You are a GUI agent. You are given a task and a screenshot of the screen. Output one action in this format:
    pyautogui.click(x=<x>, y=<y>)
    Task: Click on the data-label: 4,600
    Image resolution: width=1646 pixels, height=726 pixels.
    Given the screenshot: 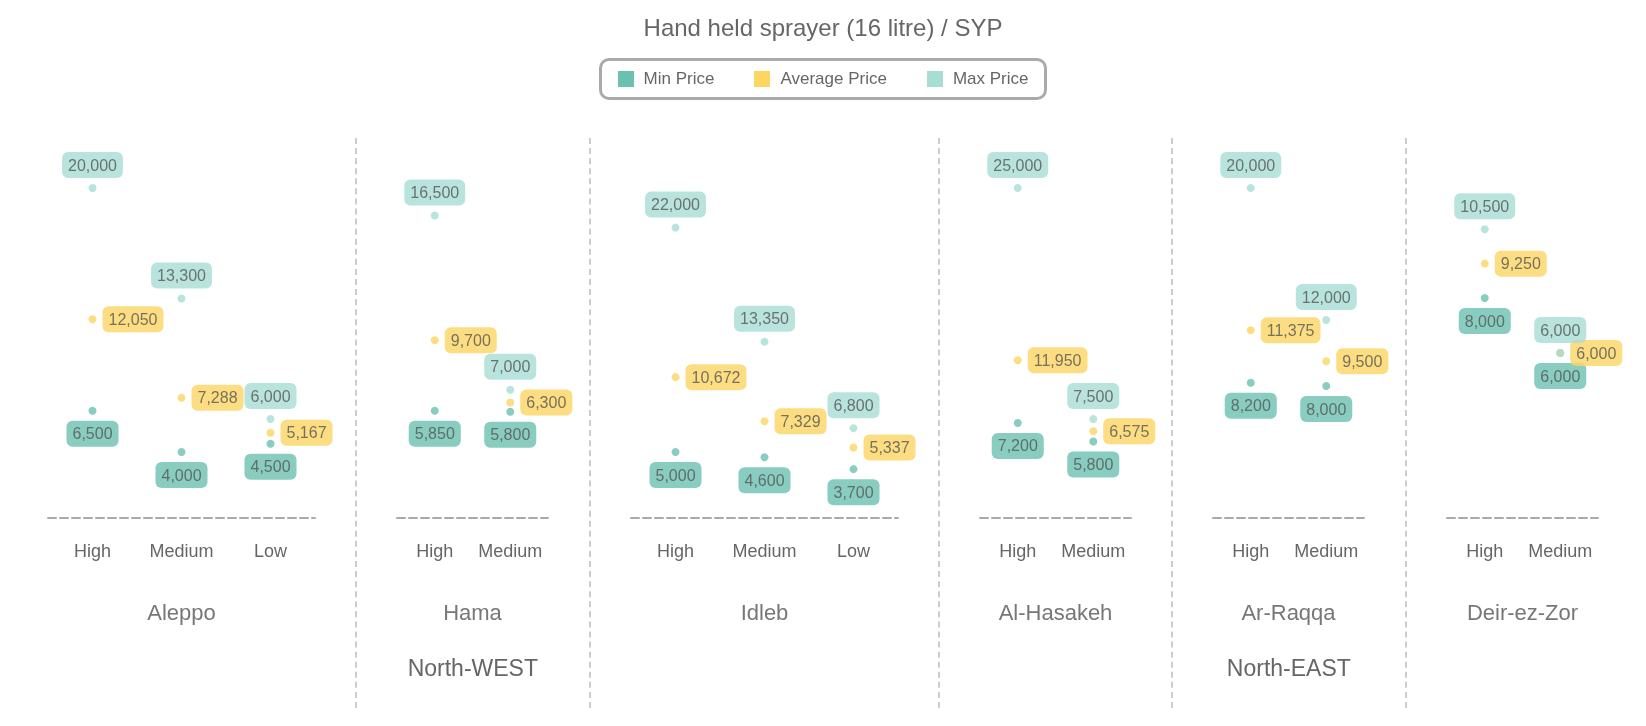 What is the action you would take?
    pyautogui.click(x=764, y=480)
    